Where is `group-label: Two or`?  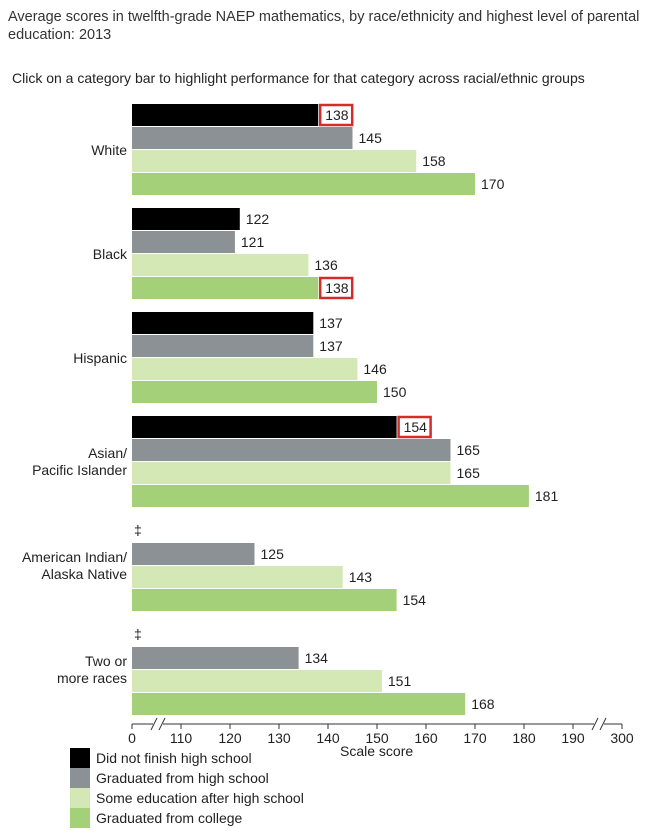 group-label: Two or is located at coordinates (106, 661).